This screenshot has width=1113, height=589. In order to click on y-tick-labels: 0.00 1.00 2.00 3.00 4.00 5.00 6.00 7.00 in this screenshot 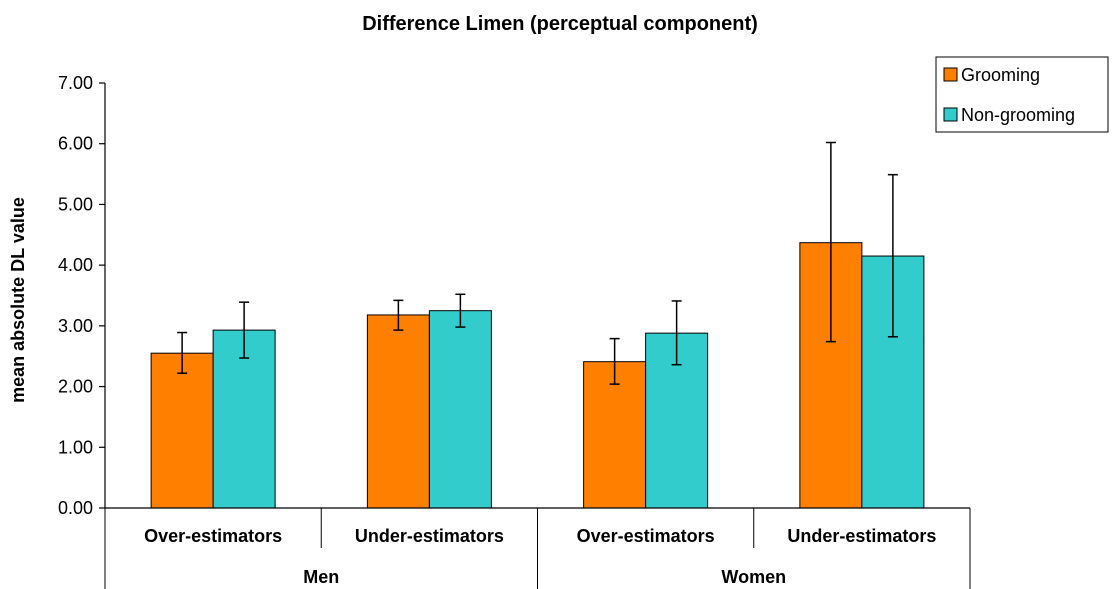, I will do `click(75, 295)`.